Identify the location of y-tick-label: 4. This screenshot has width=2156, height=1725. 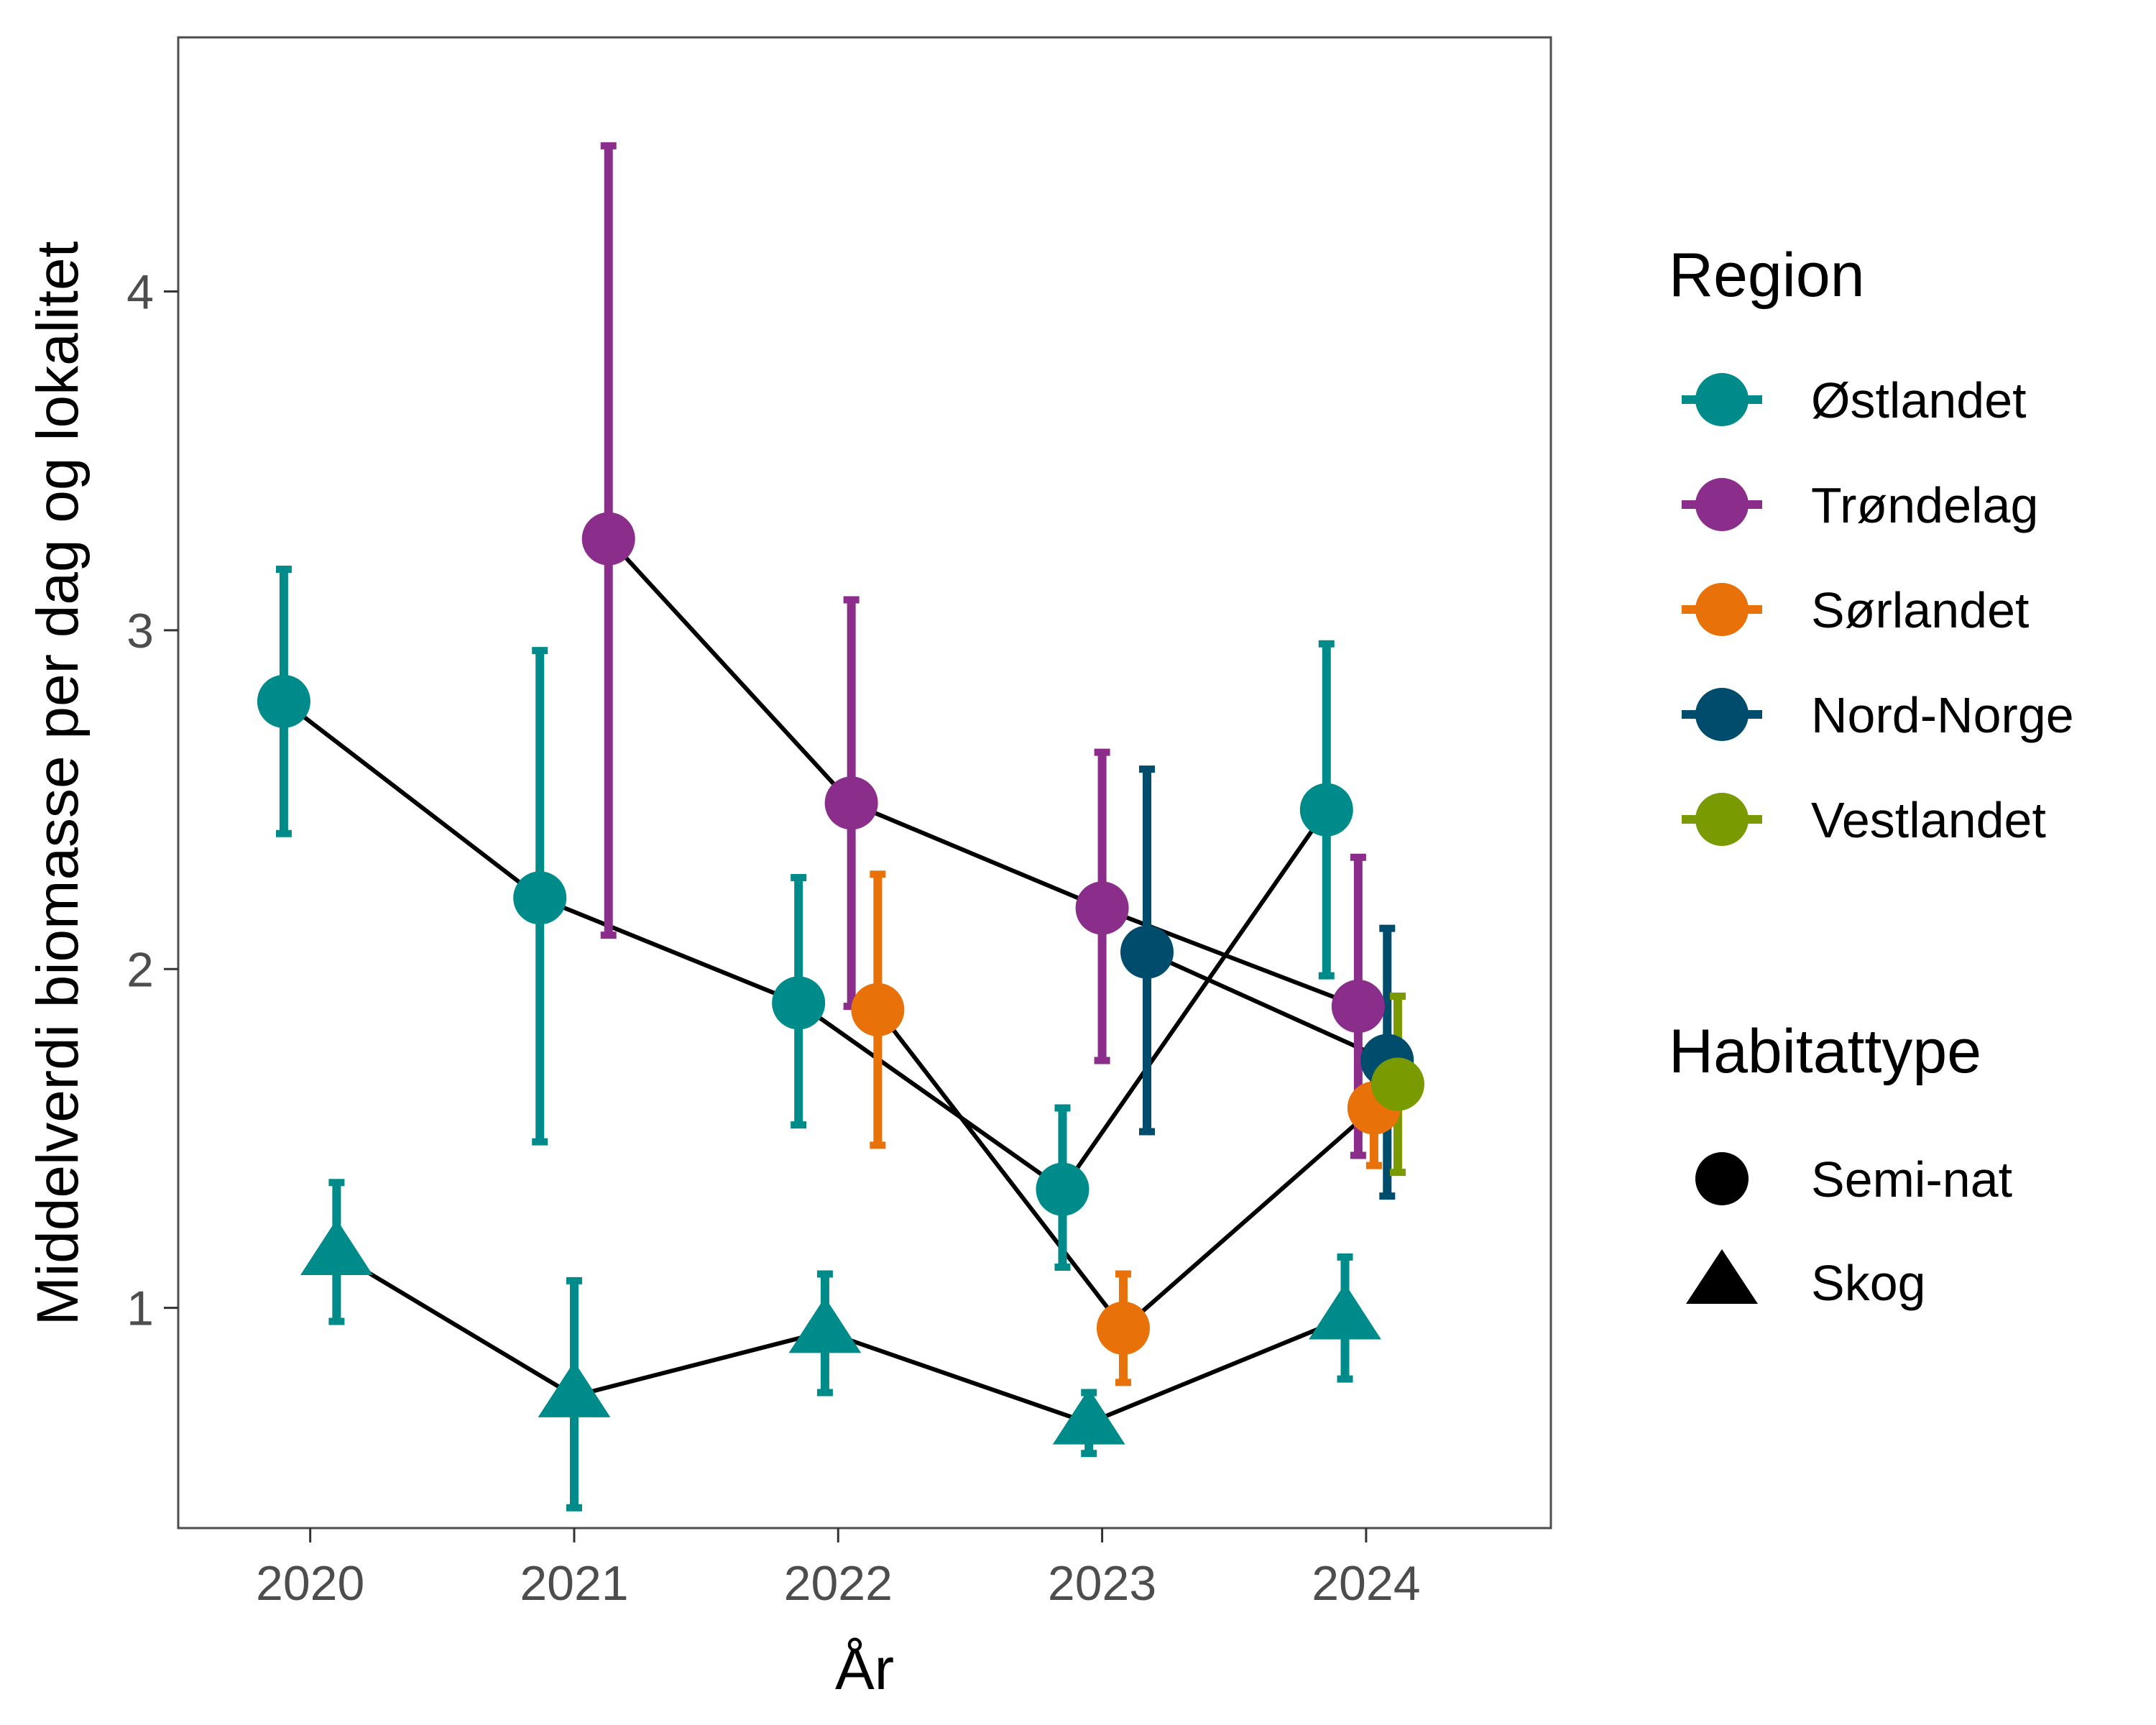
(140, 292).